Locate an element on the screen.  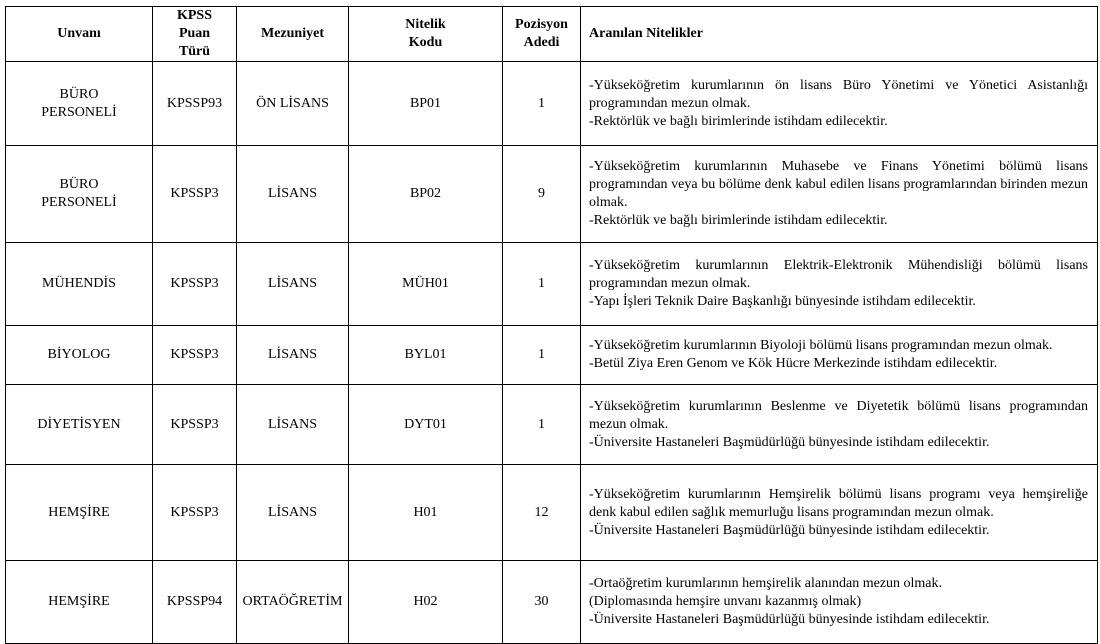
adet-cell: 9 is located at coordinates (541, 194).